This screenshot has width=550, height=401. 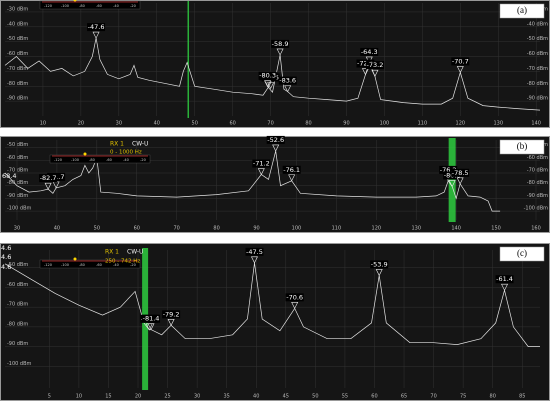 I want to click on x-tick-label: 80, so click(x=216, y=229).